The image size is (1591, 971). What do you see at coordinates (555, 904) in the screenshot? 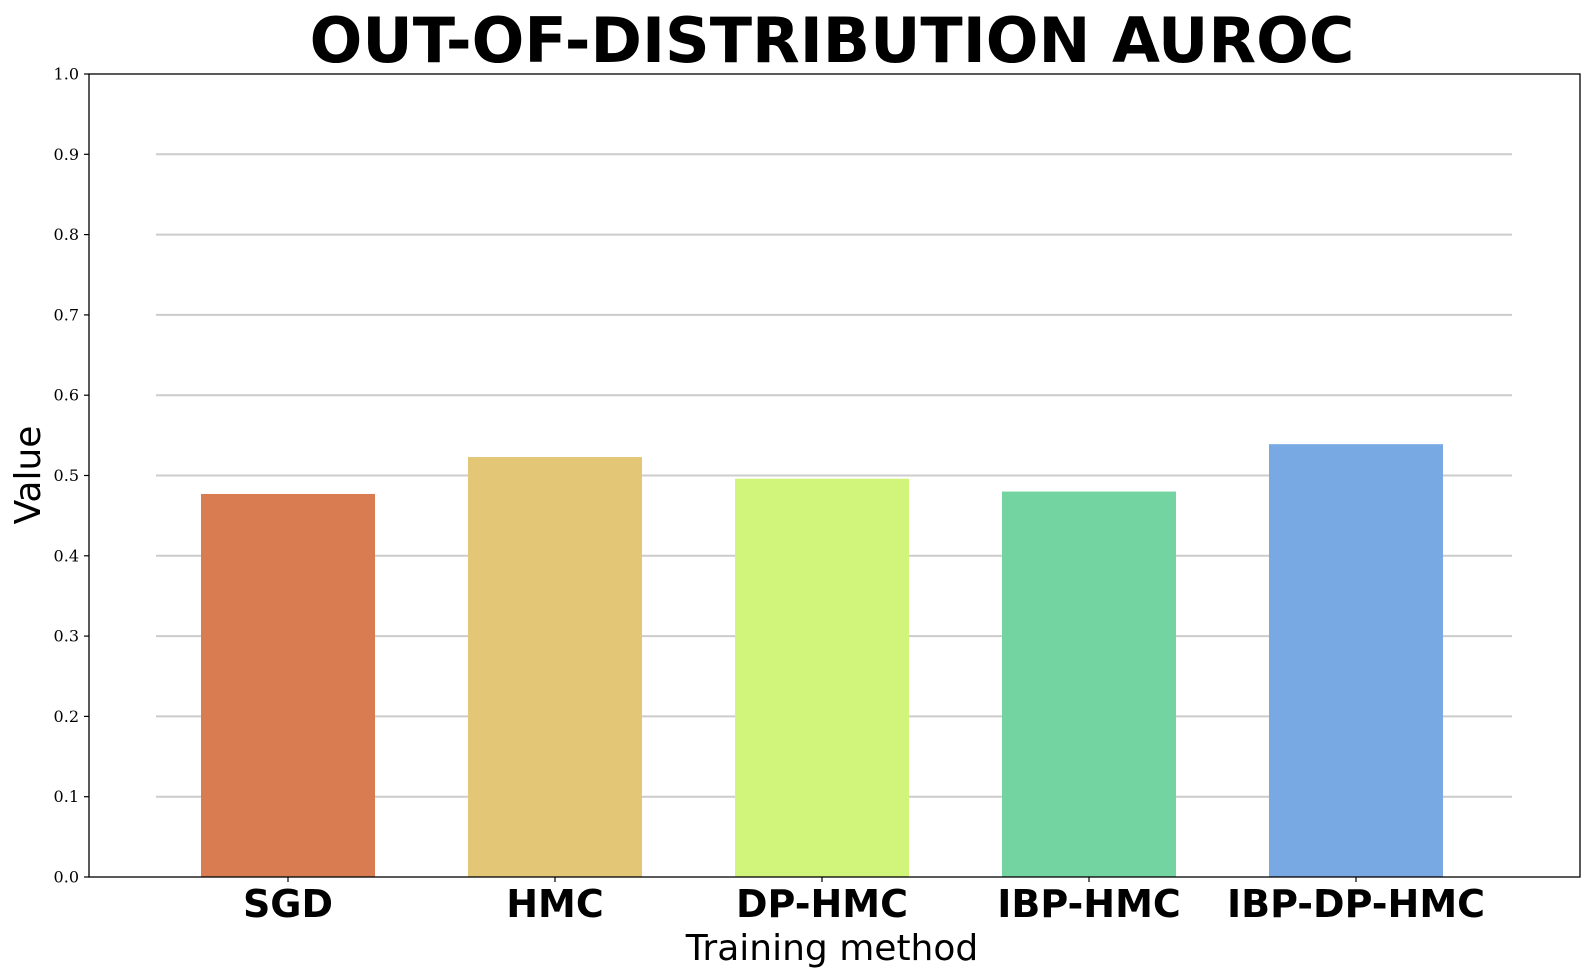
I see `x-tick-label: HMC` at bounding box center [555, 904].